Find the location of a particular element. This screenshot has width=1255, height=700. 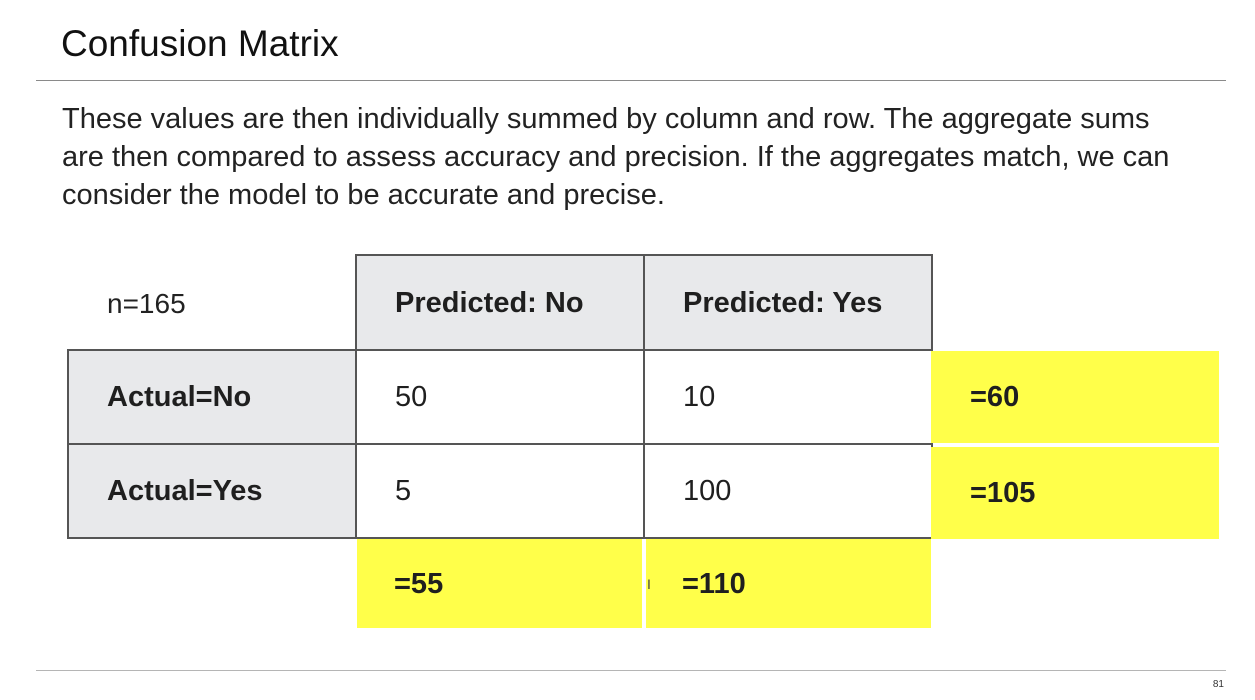

page-number: 81 is located at coordinates (1218, 684).